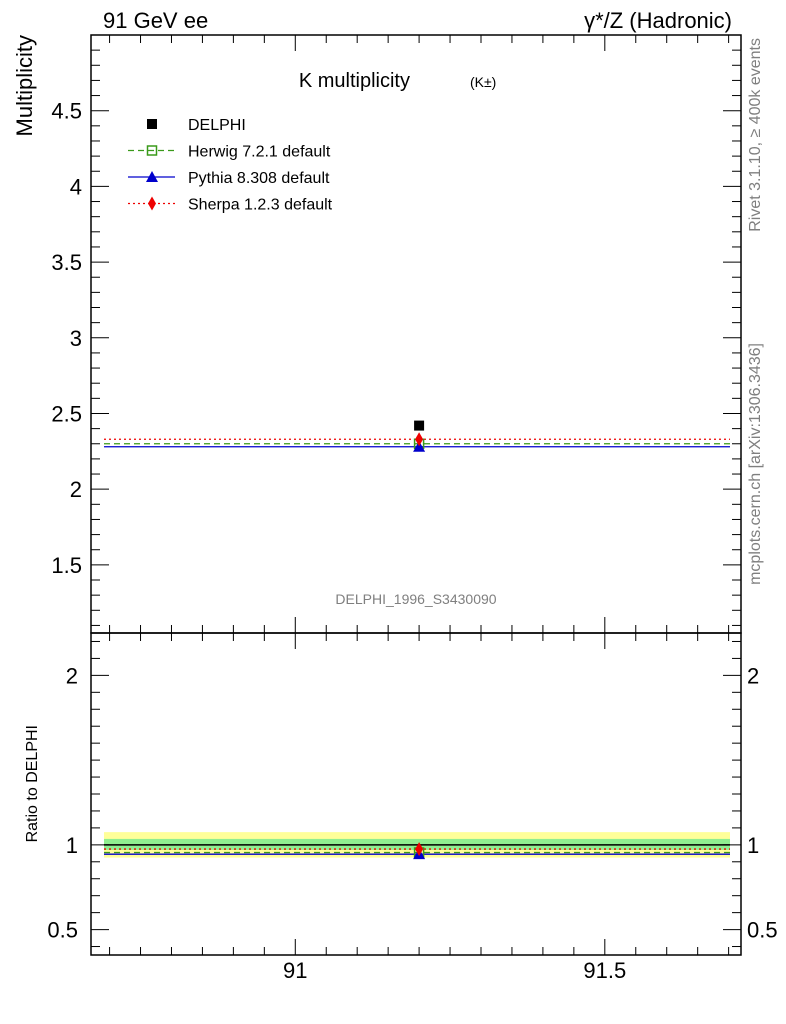 The width and height of the screenshot is (786, 1024). What do you see at coordinates (354, 81) in the screenshot?
I see `chart-title: K multiplicity` at bounding box center [354, 81].